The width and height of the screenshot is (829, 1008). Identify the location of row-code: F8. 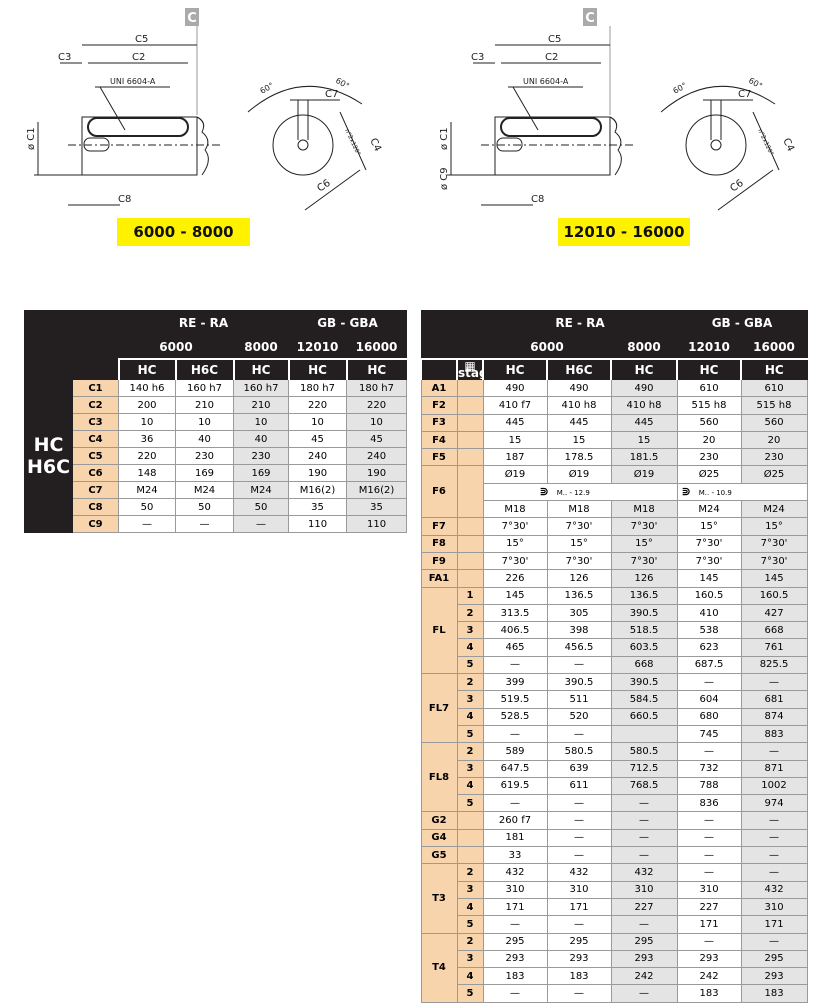
(439, 543).